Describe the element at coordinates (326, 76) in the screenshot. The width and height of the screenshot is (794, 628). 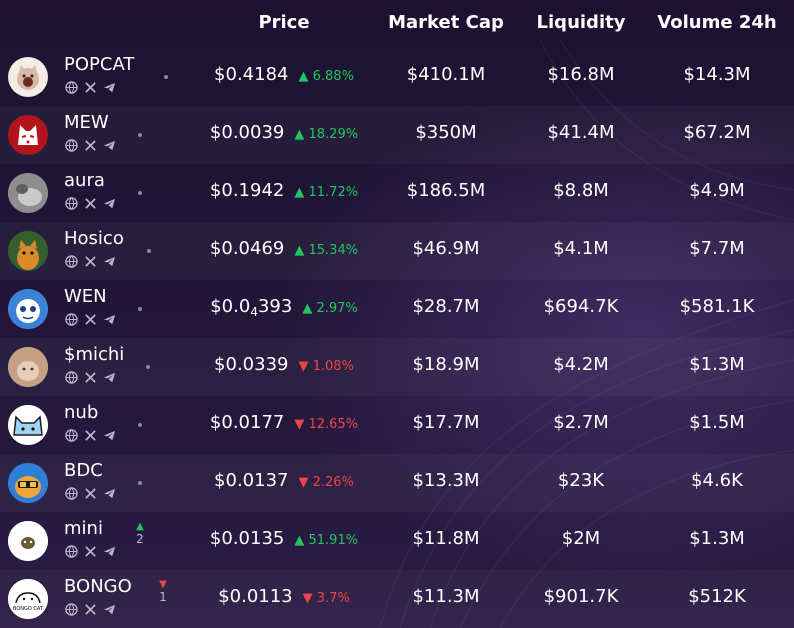
I see `price-change: ▲ 6.88%` at that location.